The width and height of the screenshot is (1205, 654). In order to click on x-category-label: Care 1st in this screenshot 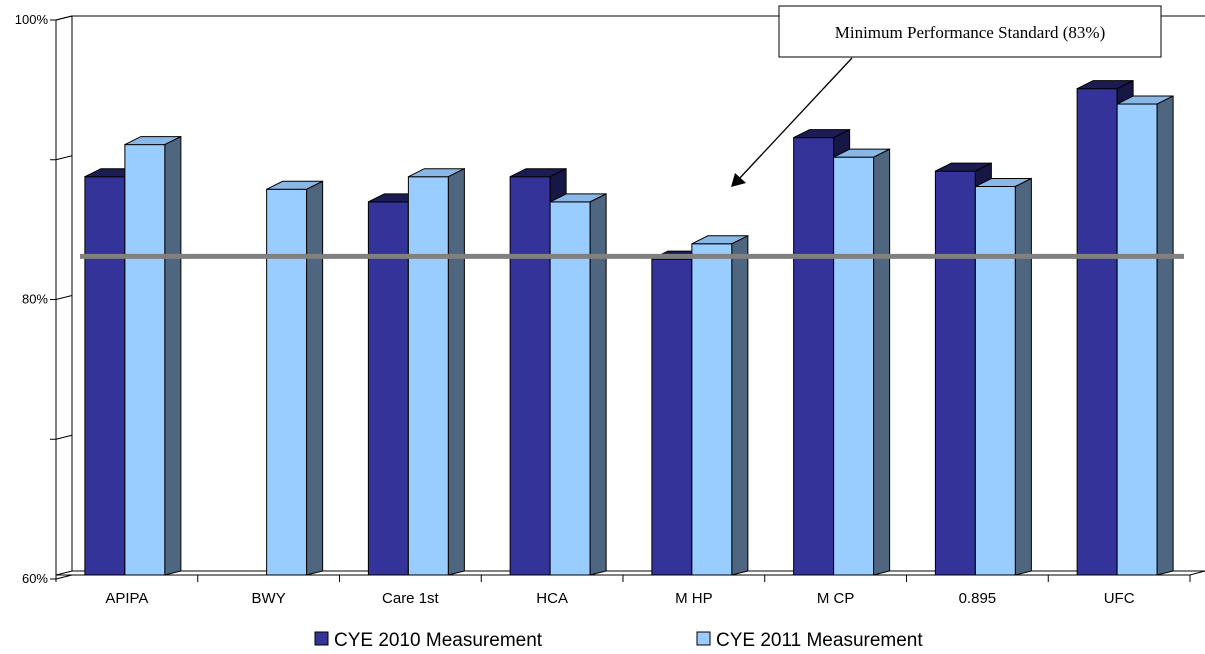, I will do `click(411, 598)`.